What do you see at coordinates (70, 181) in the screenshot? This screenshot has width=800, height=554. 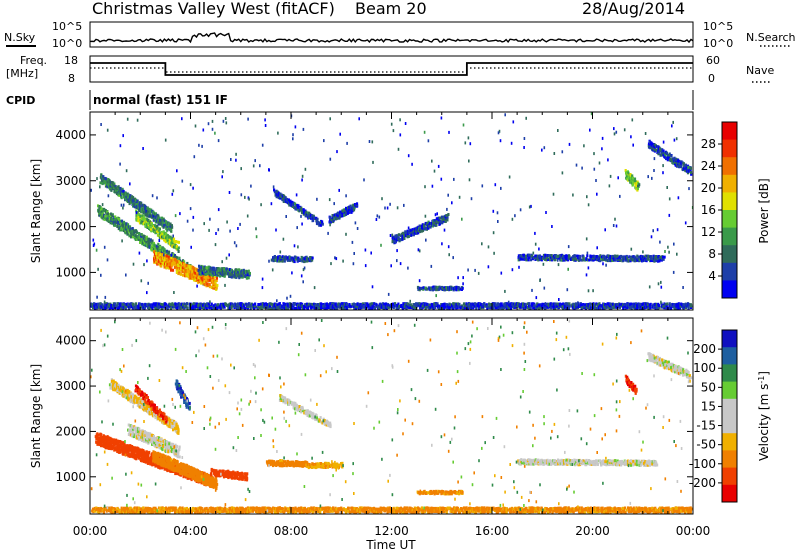 I see `y-tick-label: 3000` at bounding box center [70, 181].